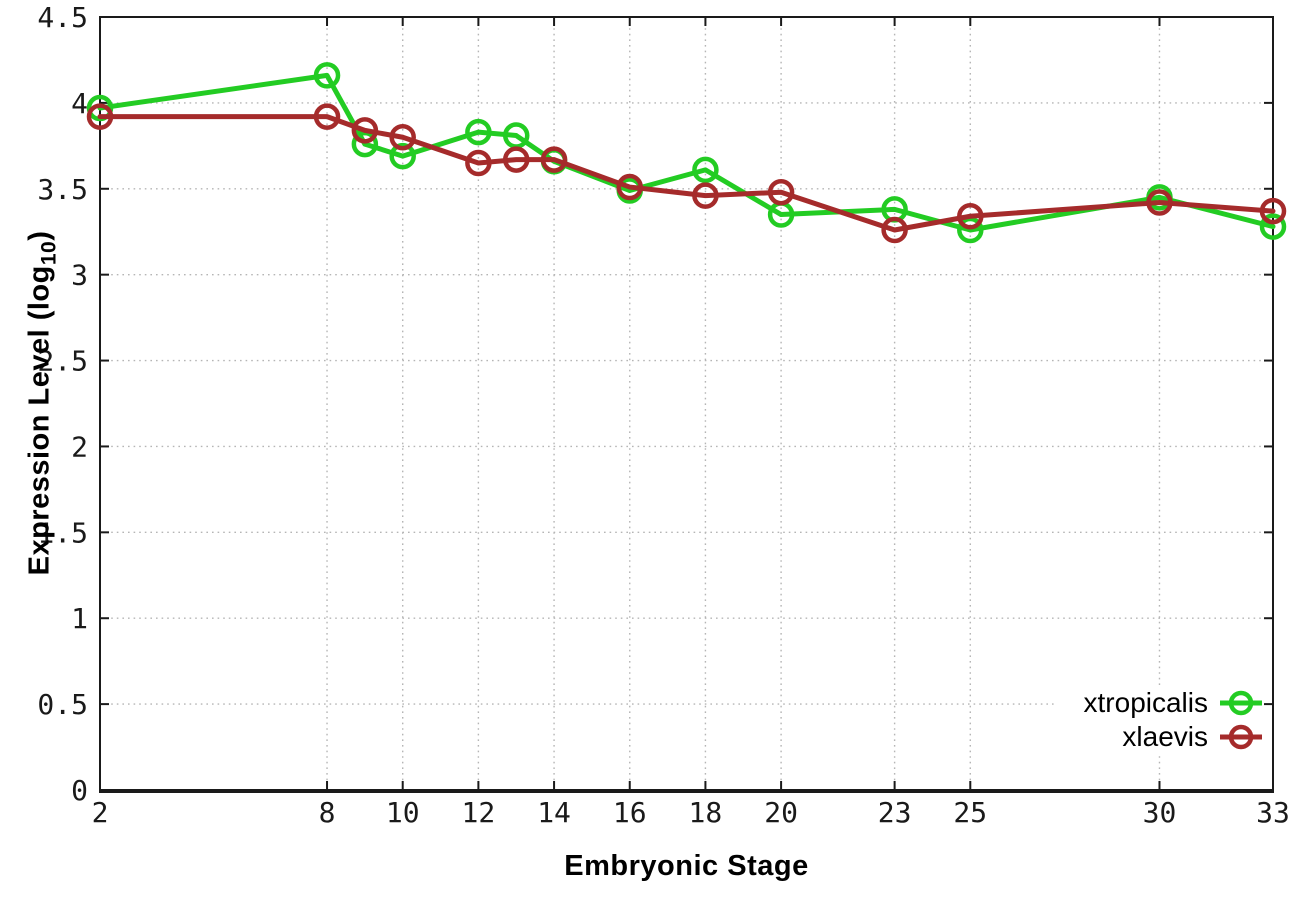 The height and width of the screenshot is (907, 1296). Describe the element at coordinates (630, 812) in the screenshot. I see `x-tick-label: 16` at that location.